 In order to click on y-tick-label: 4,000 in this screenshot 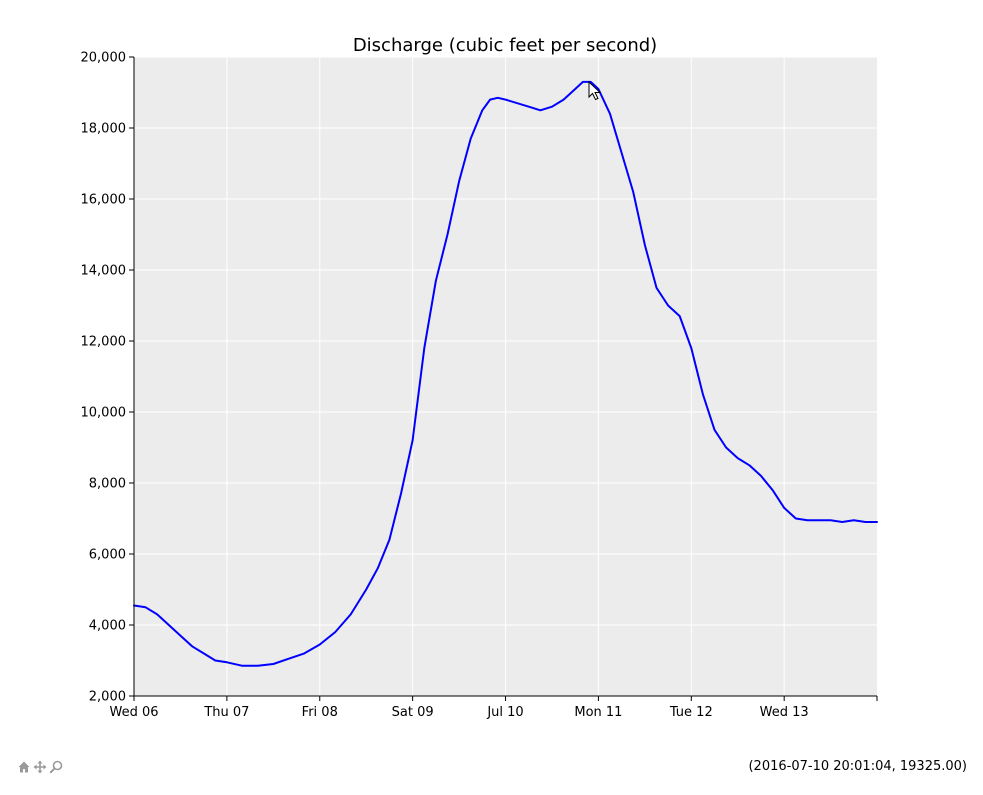, I will do `click(107, 626)`.